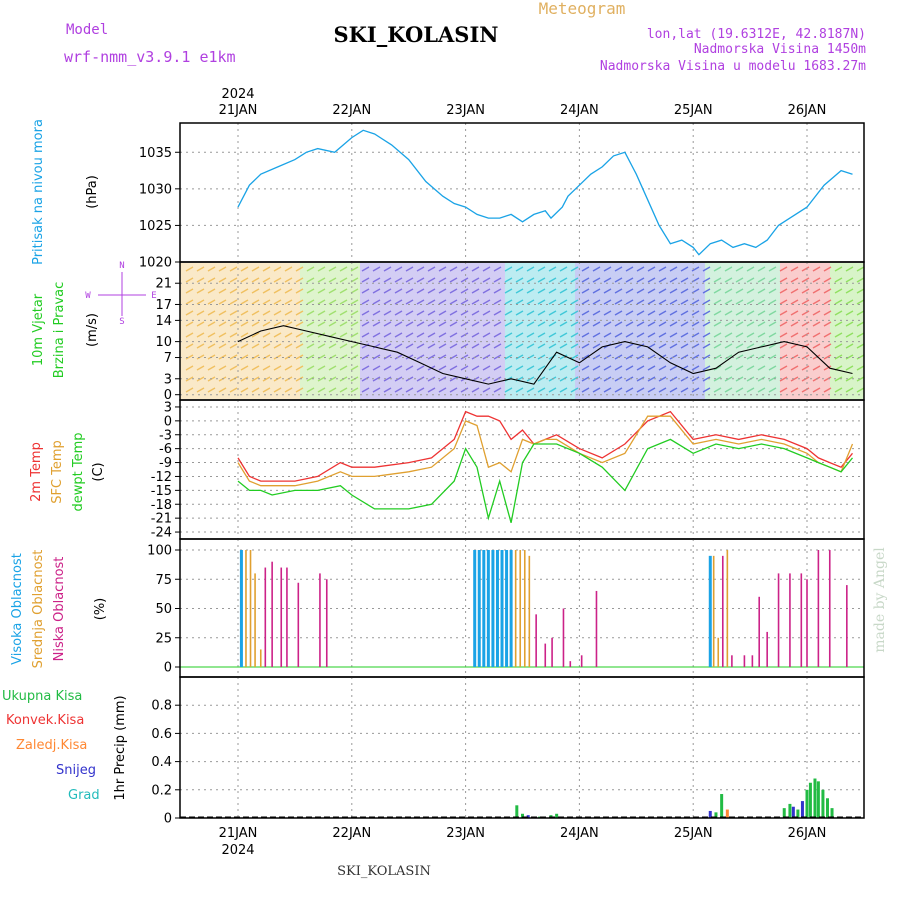 The image size is (900, 900). I want to click on product-title: Meteogram, so click(582, 9).